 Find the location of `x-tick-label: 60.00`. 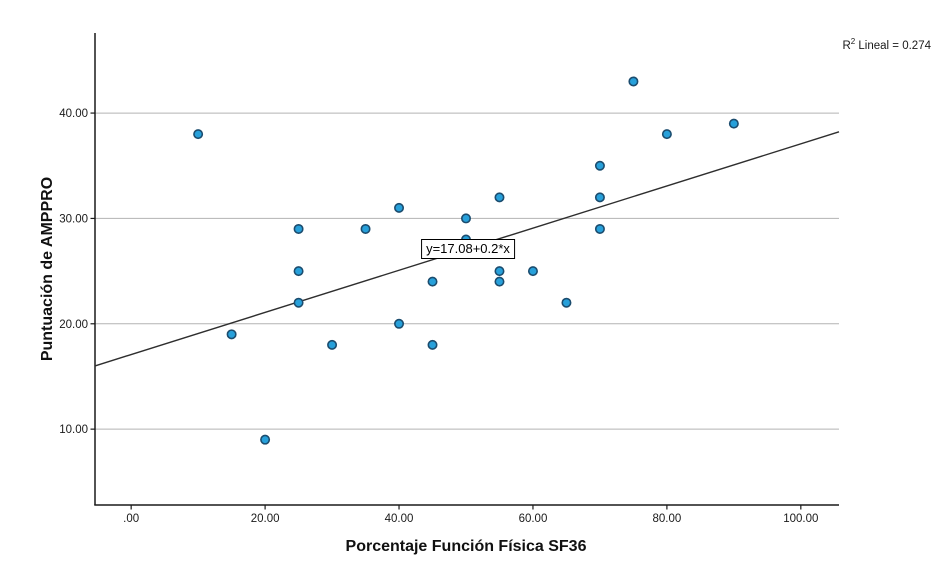

x-tick-label: 60.00 is located at coordinates (533, 519).